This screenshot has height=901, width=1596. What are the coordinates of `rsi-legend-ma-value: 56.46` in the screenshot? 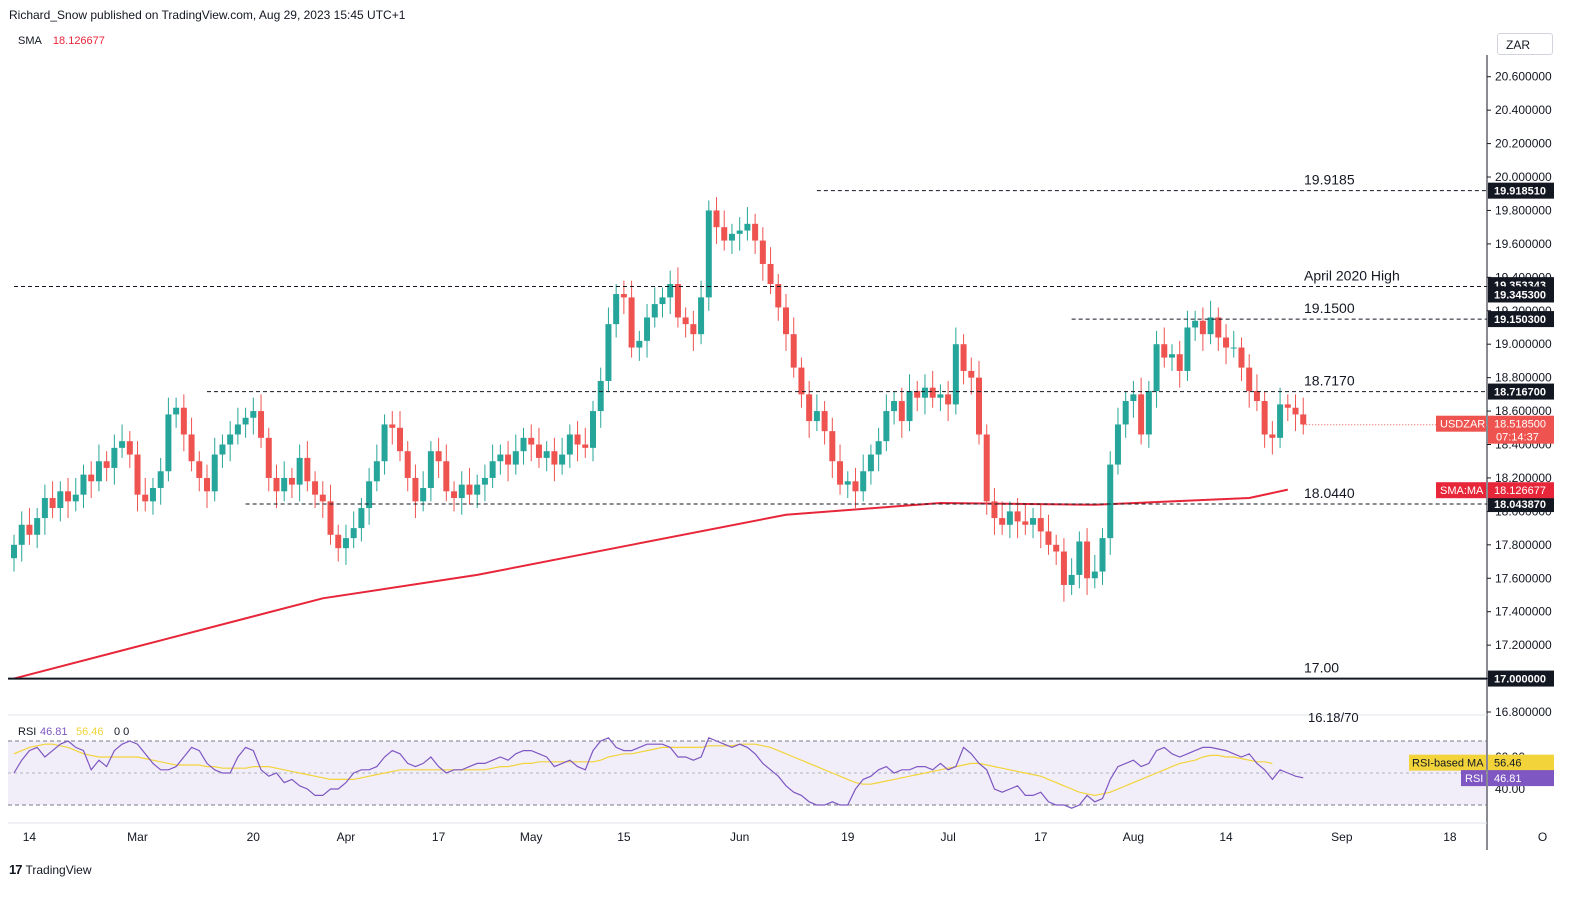 It's located at (90, 732).